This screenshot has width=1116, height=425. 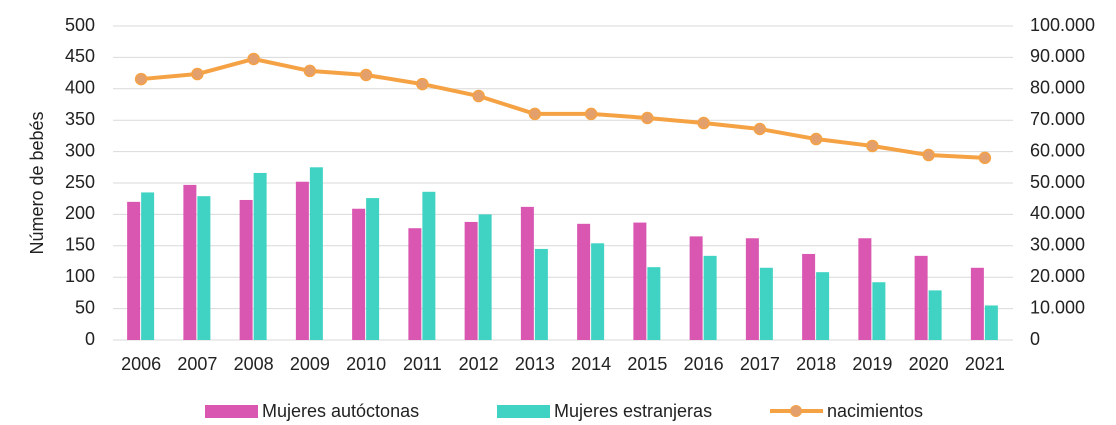 What do you see at coordinates (1035, 339) in the screenshot?
I see `y2-tick-label: 0` at bounding box center [1035, 339].